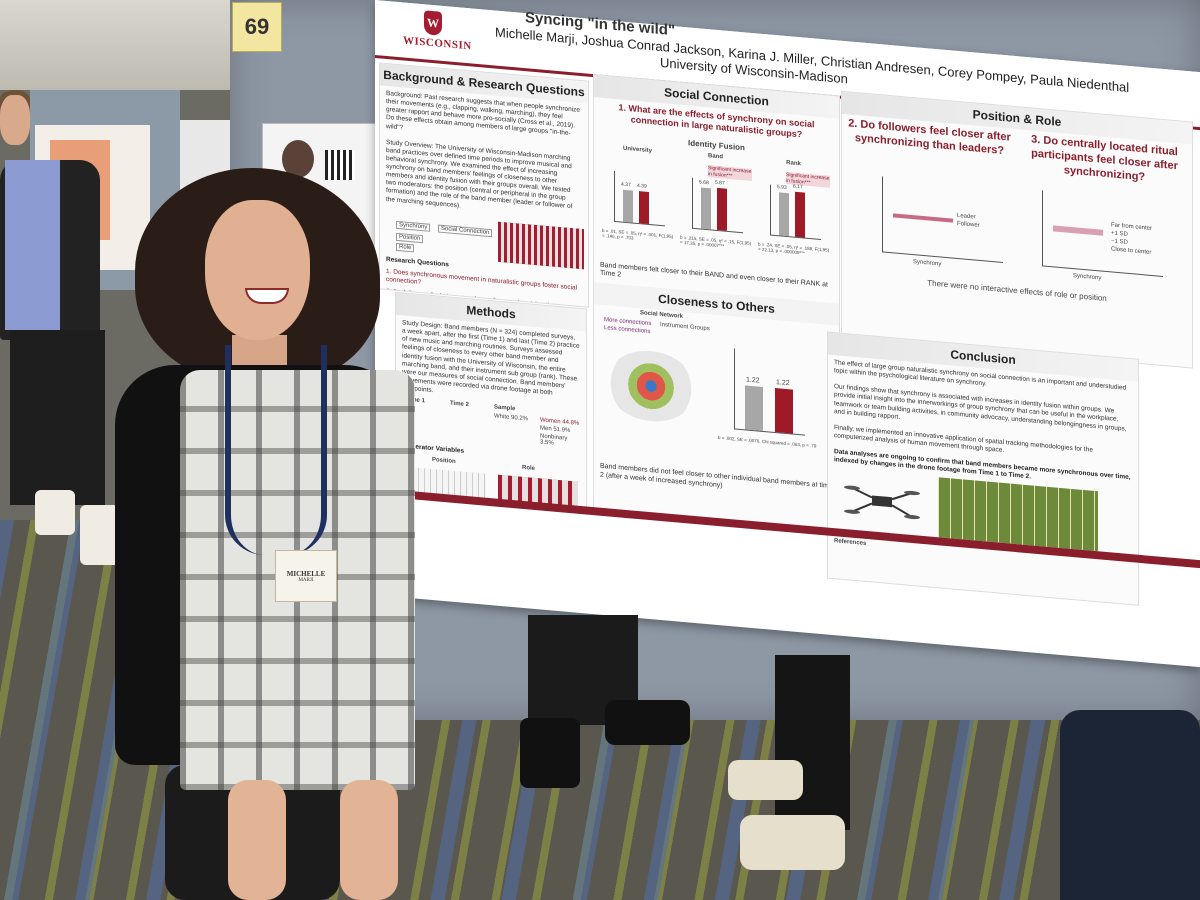 The image size is (1200, 900). I want to click on fusion-chart-title: Band, so click(715, 156).